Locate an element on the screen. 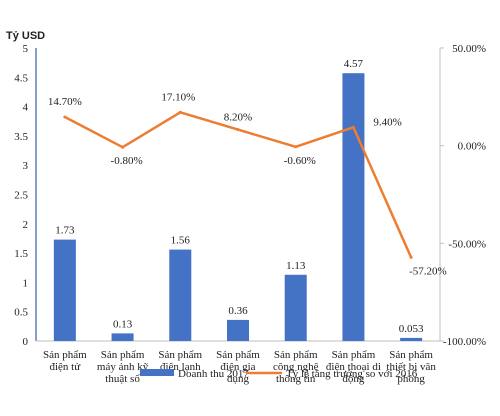  y-right-tick-label: -50.00% is located at coordinates (467, 244).